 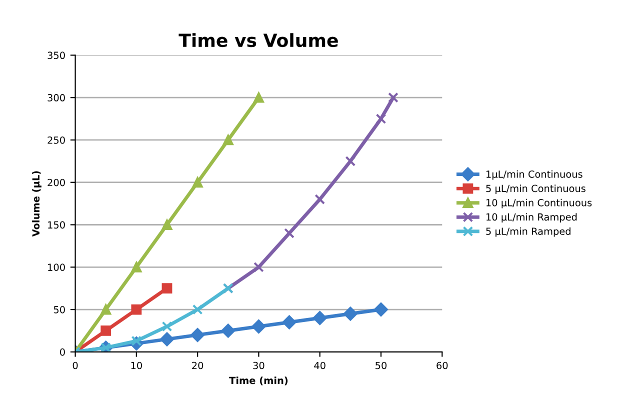 I want to click on y-tick-label: 300, so click(x=56, y=98).